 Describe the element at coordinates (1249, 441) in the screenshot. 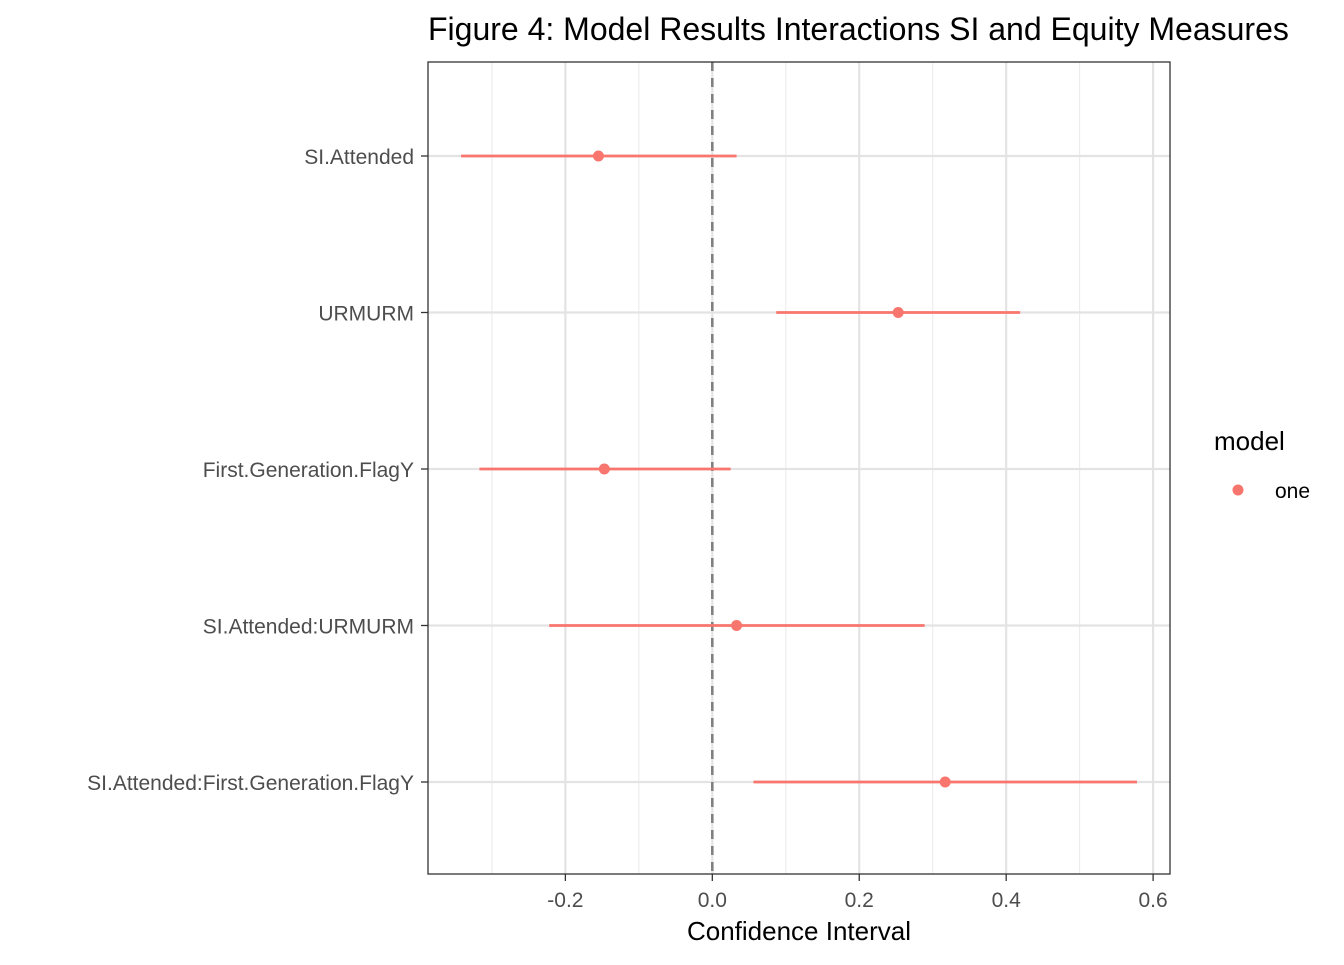

I see `legend-title: model` at that location.